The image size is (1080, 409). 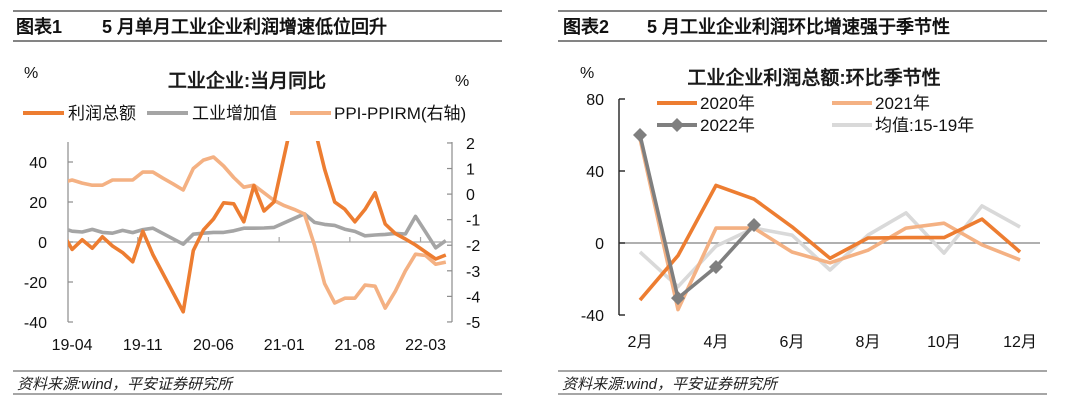 I want to click on legend-label: PPI-PPIRM(右轴), so click(x=400, y=113).